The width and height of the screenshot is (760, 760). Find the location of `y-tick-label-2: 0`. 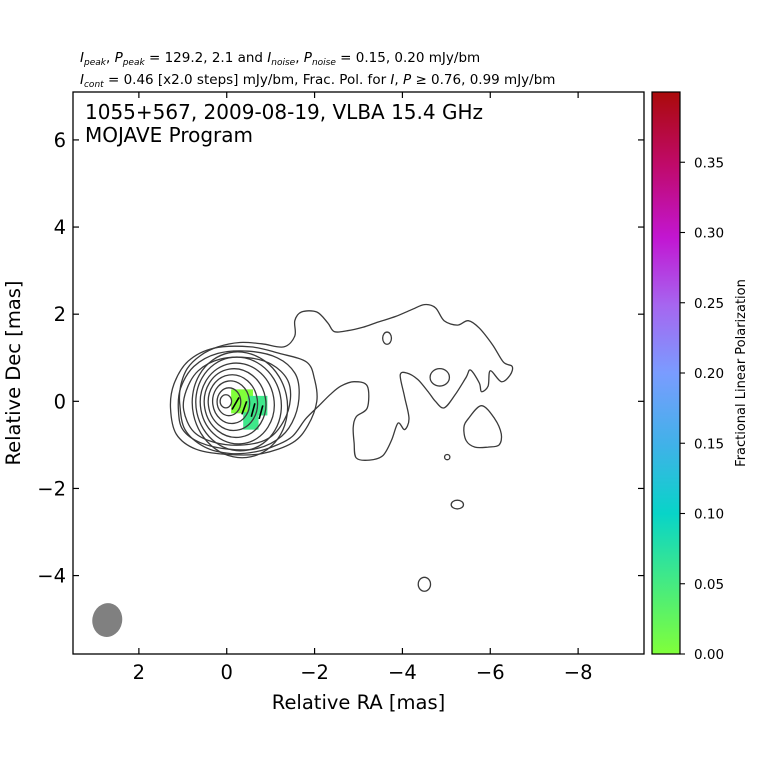

y-tick-label-2: 0 is located at coordinates (60, 401).